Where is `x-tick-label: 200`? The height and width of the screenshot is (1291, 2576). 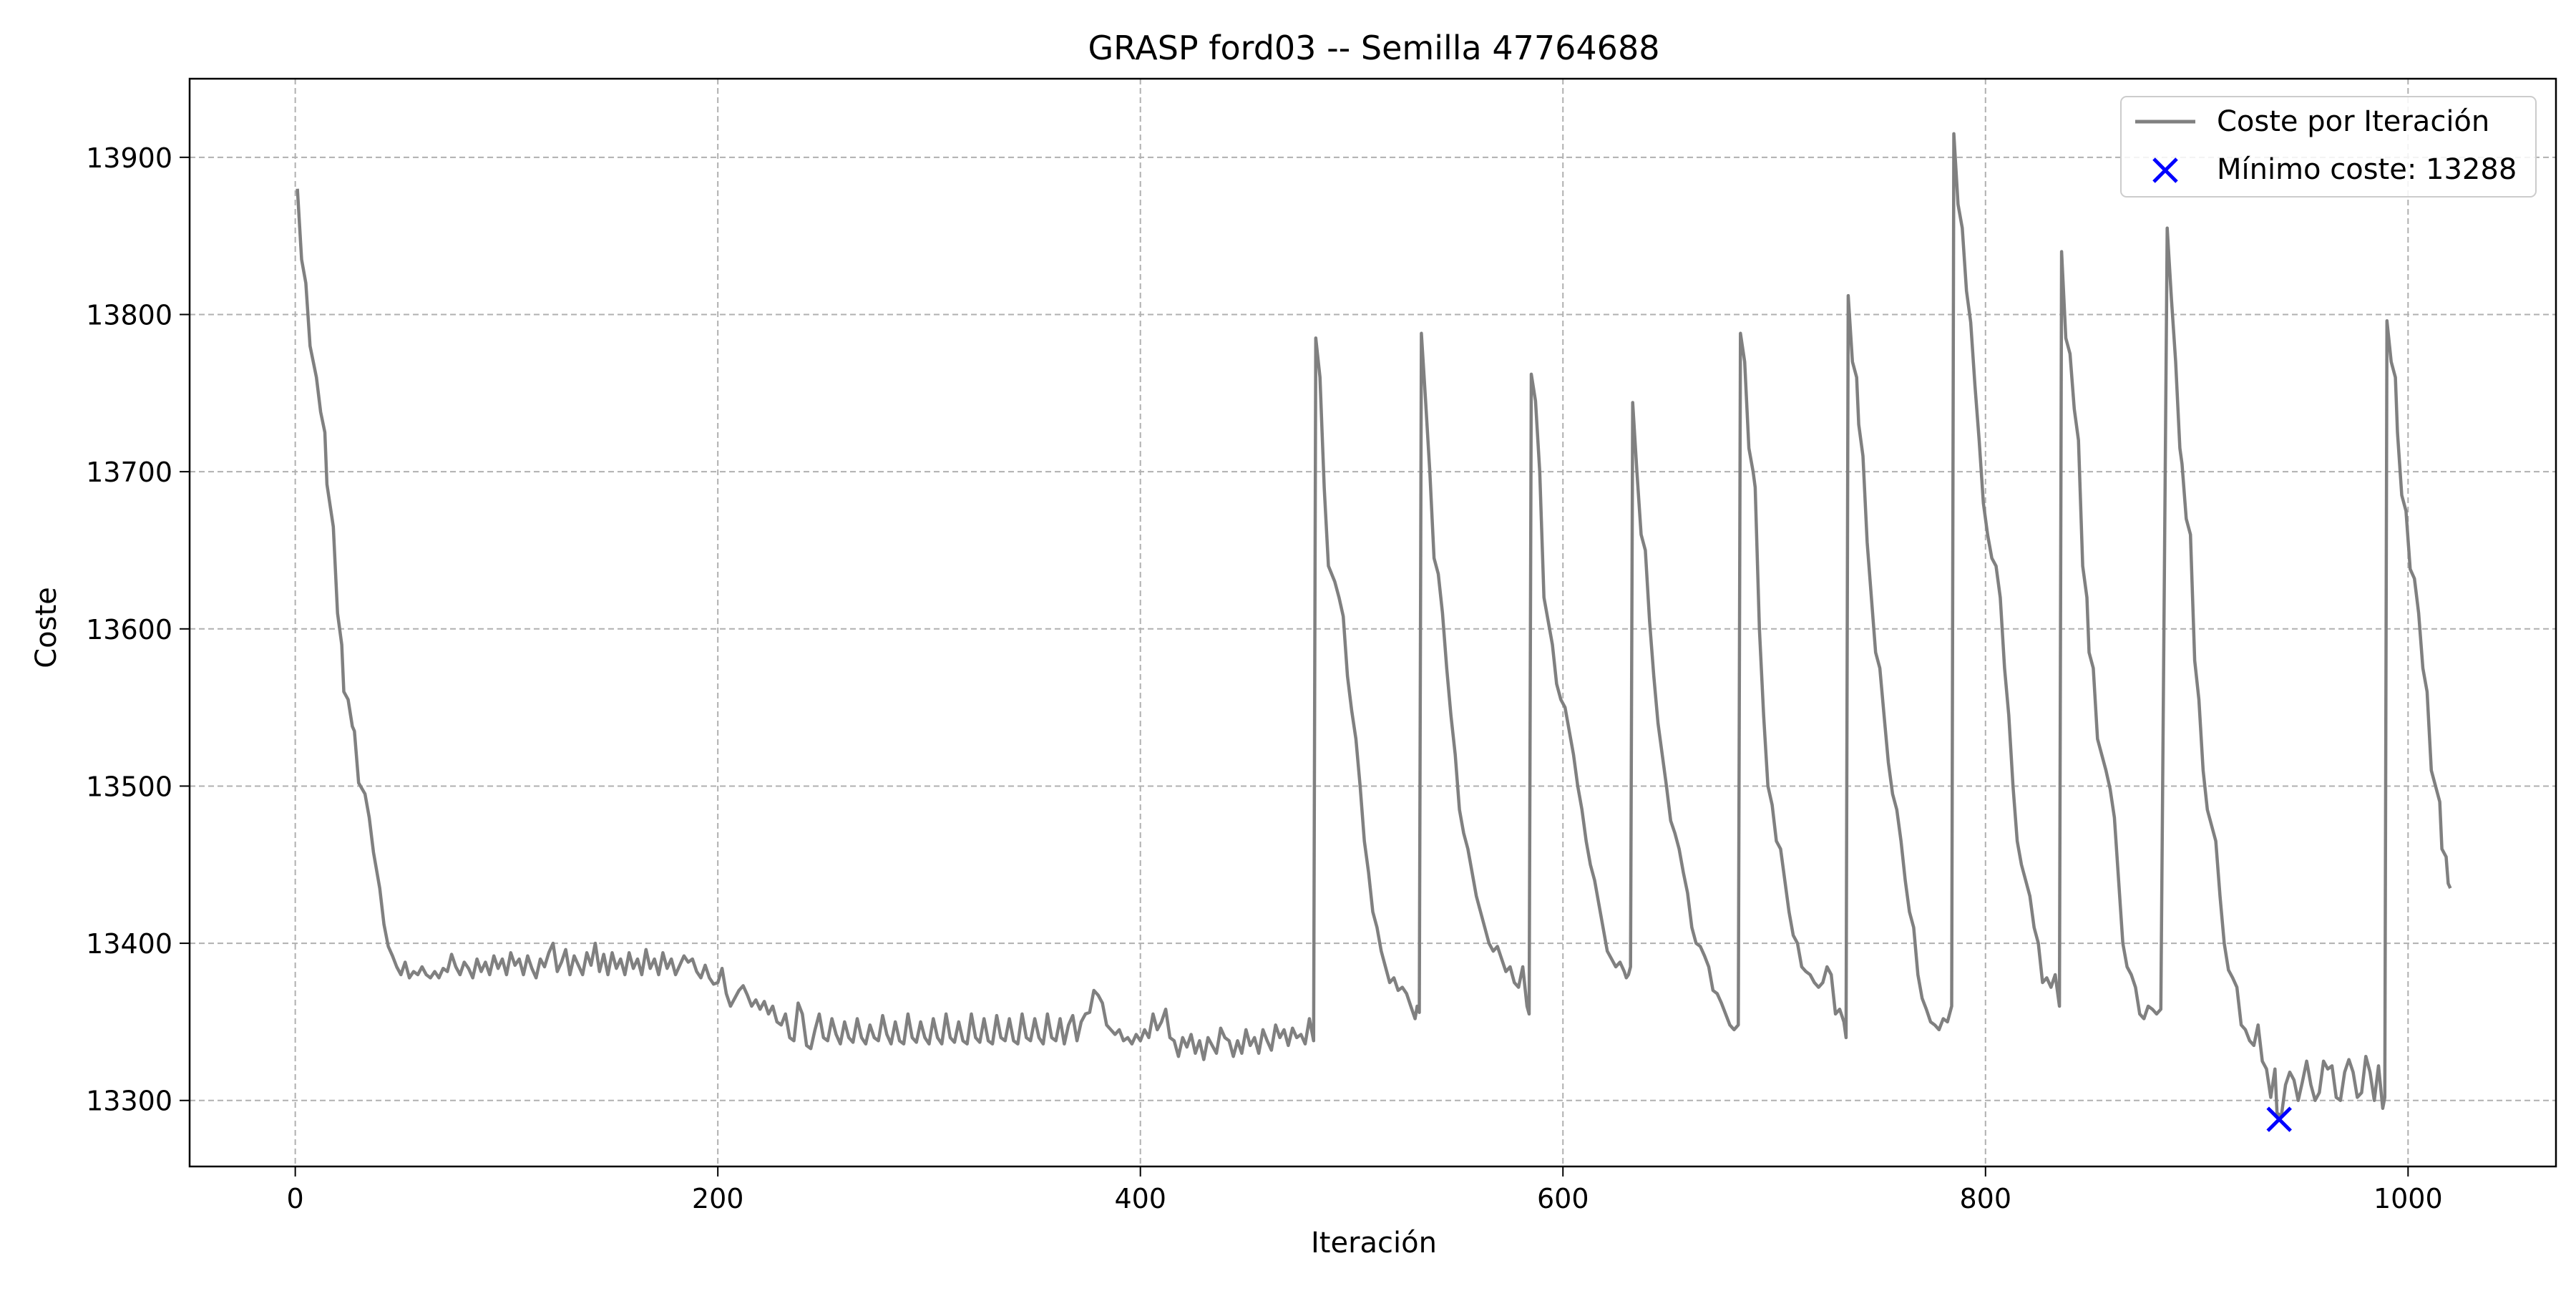
x-tick-label: 200 is located at coordinates (718, 1198).